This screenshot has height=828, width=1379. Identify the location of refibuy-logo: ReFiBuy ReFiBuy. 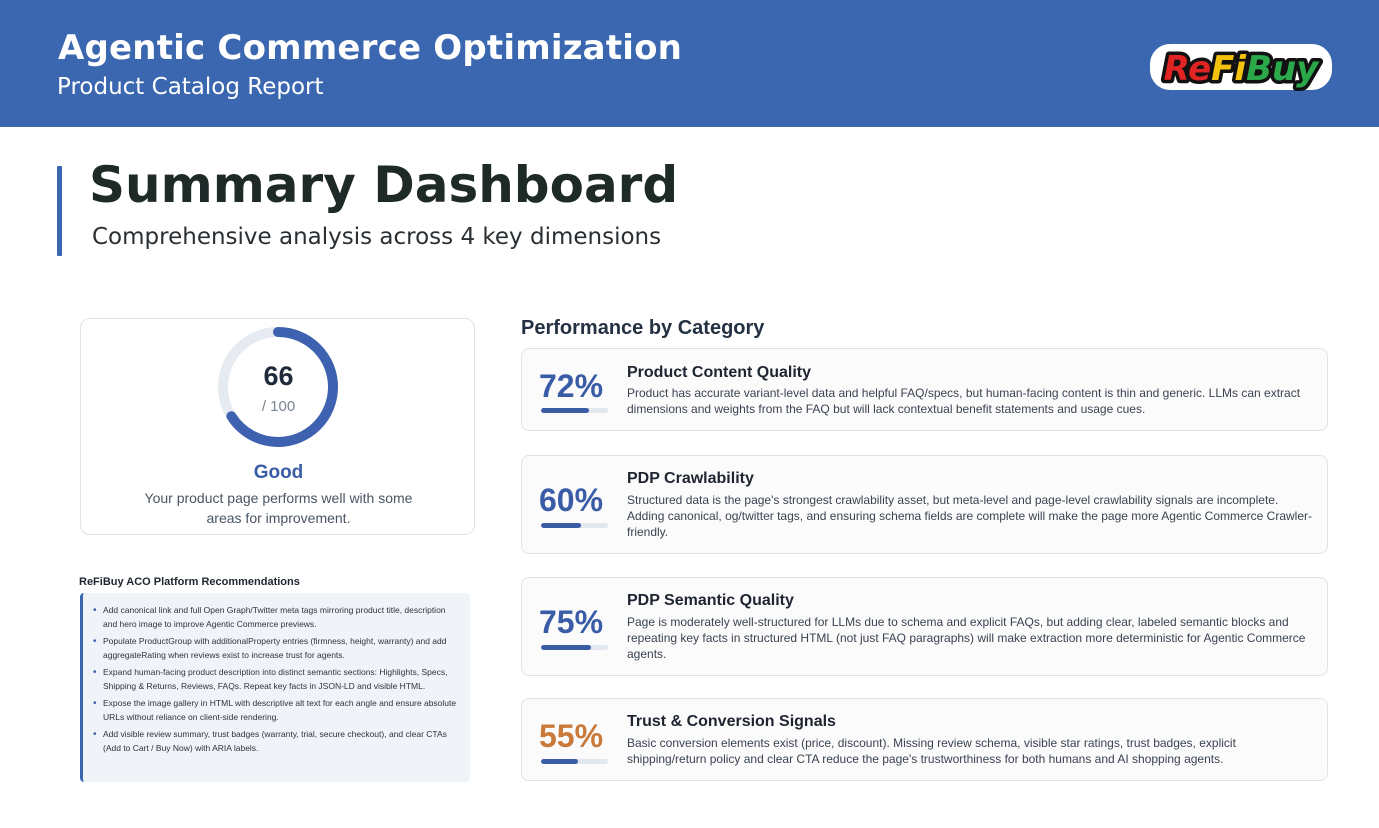
(1241, 68).